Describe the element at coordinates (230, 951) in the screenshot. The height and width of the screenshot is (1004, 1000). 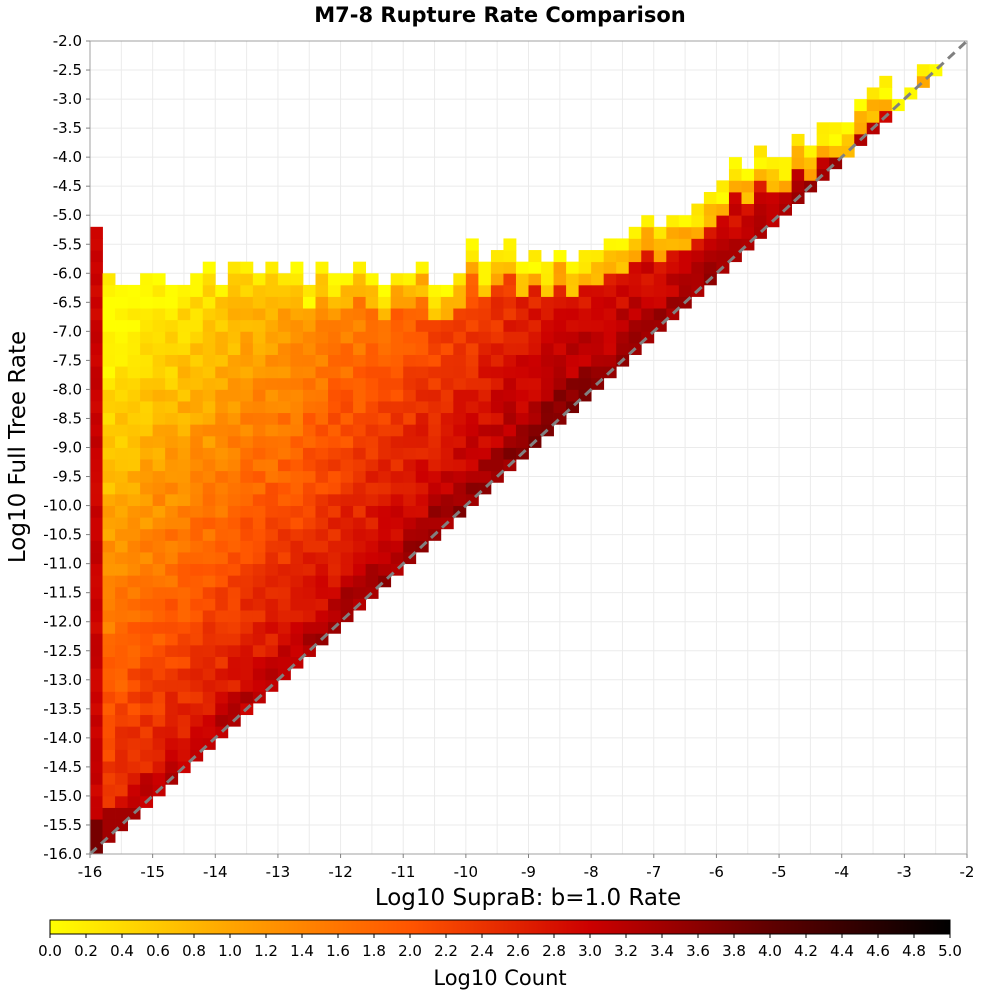
I see `colorbar-tick-label: 1.0` at that location.